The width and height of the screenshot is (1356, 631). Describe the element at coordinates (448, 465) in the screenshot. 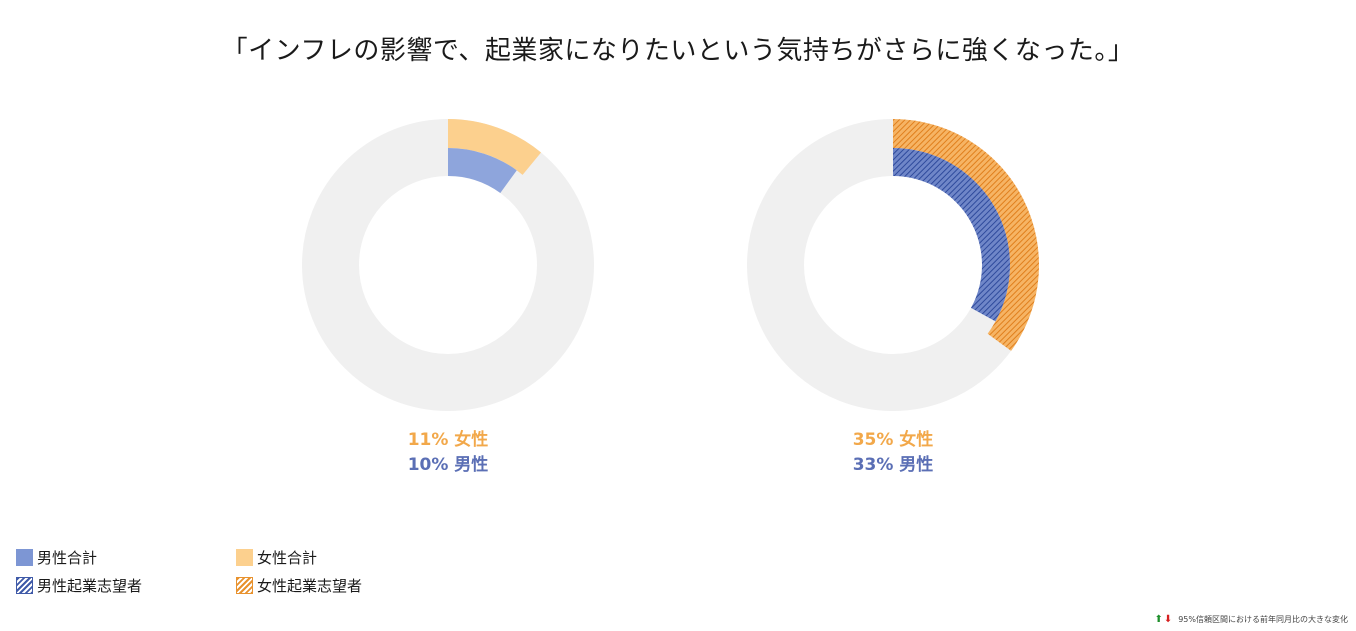

I see `male-total-label: 10% 男性` at that location.